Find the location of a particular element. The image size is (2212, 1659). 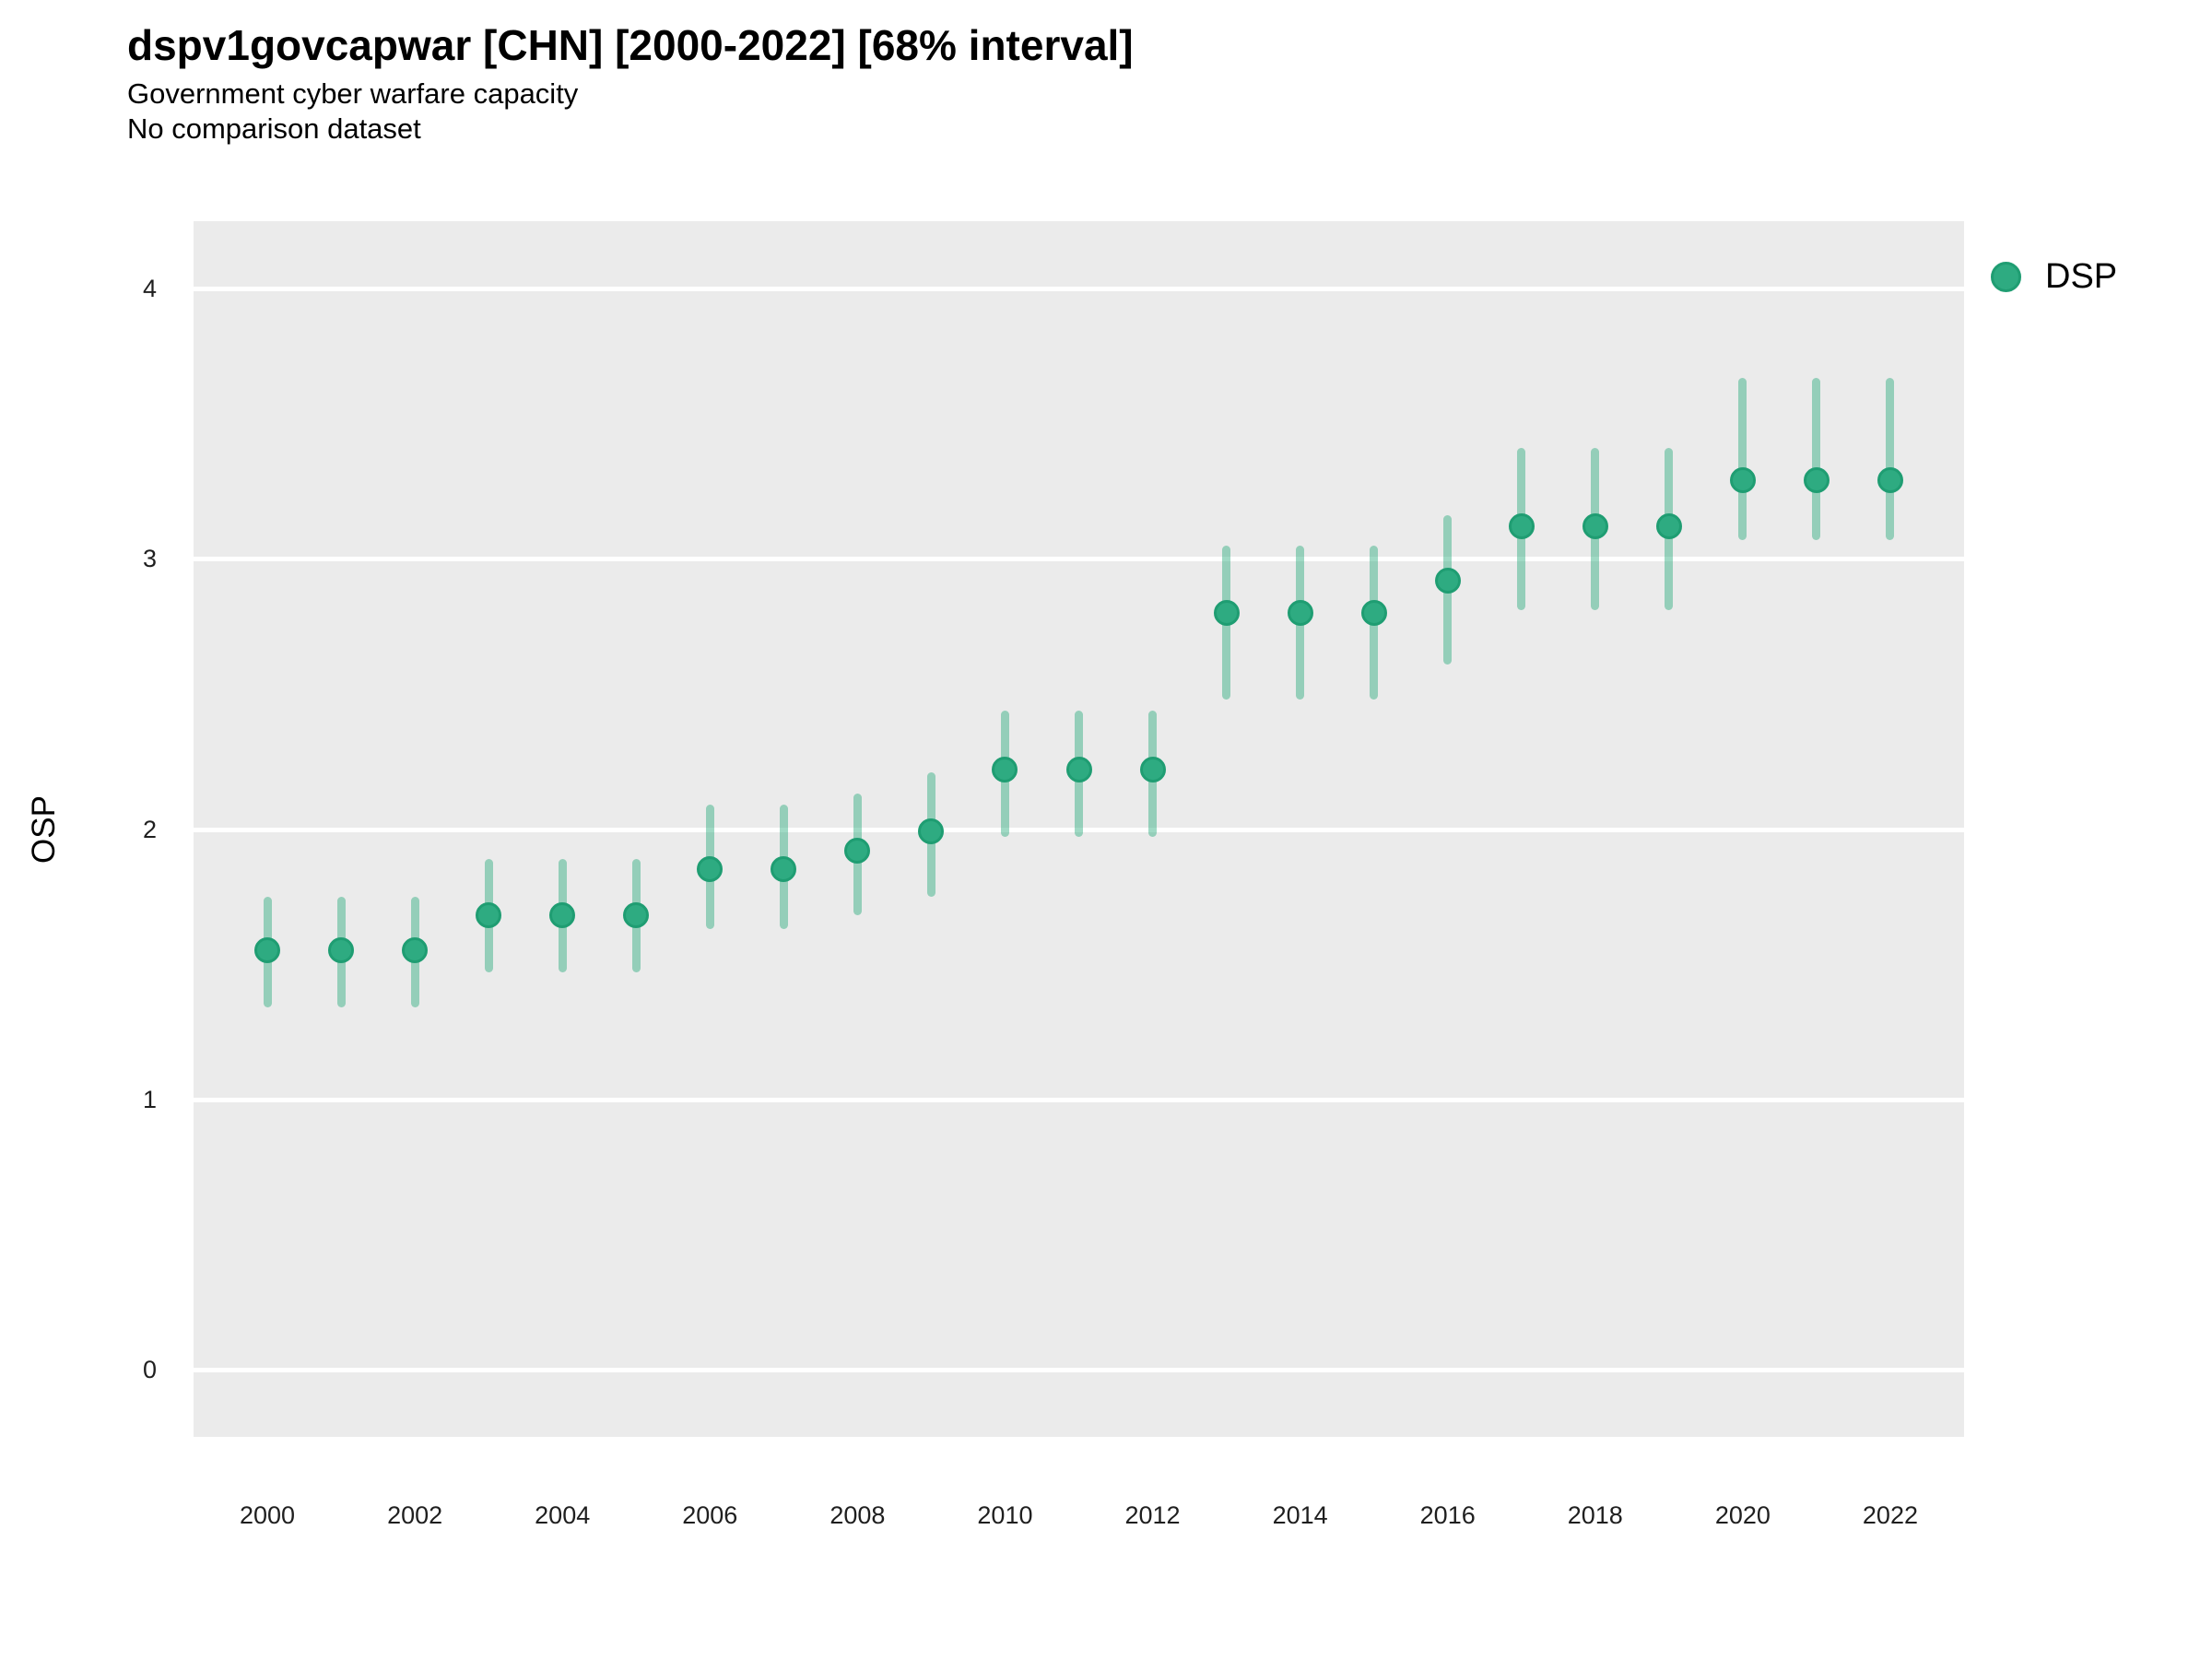

data-point-2001 is located at coordinates (341, 950).